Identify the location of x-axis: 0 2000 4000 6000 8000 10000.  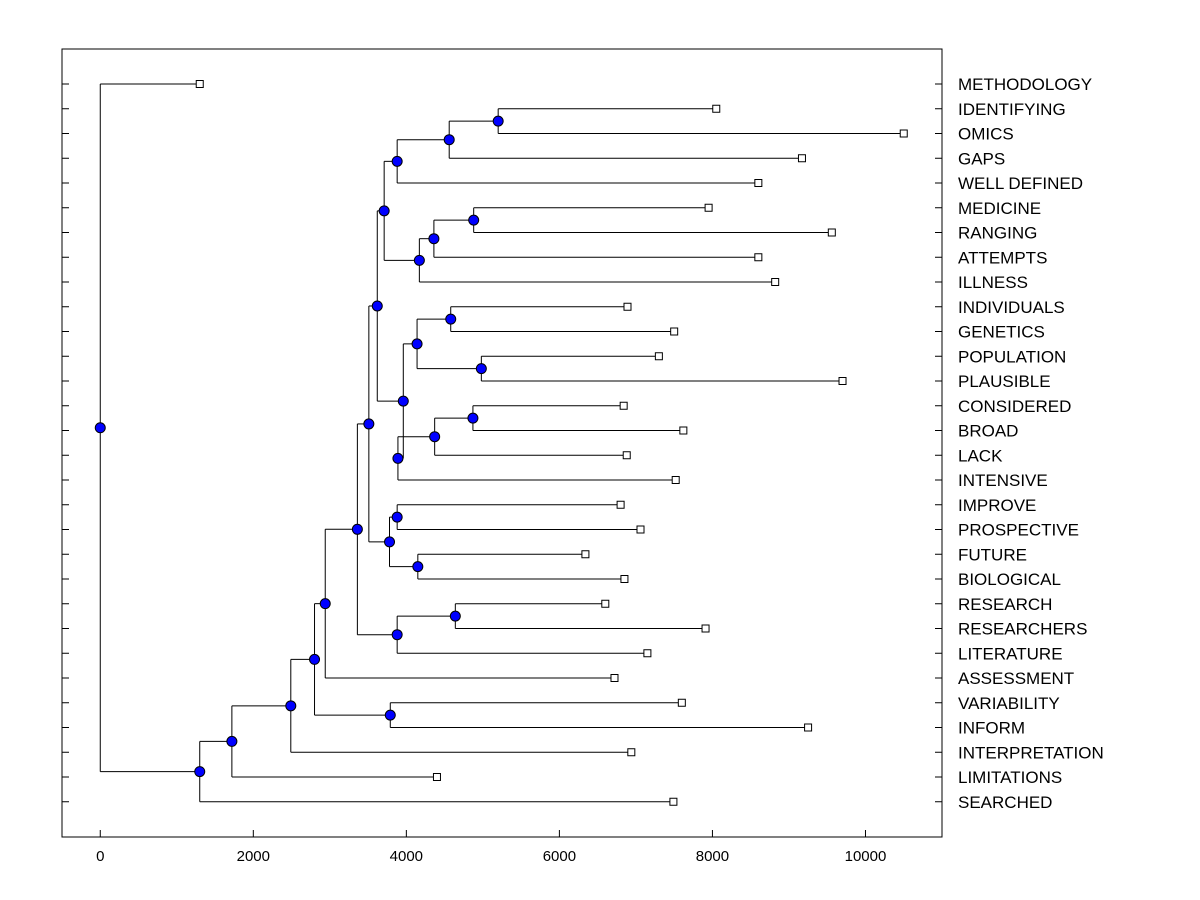
(491, 847).